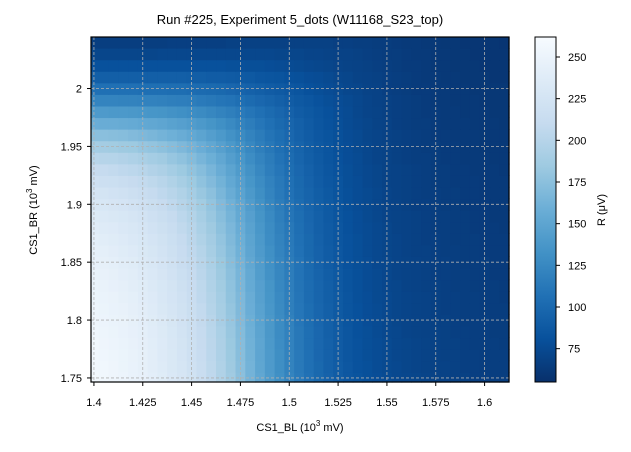 This screenshot has width=631, height=452. Describe the element at coordinates (76, 234) in the screenshot. I see `y-axis: 1.75 1.8 1.85 1.9 1.95 2` at that location.